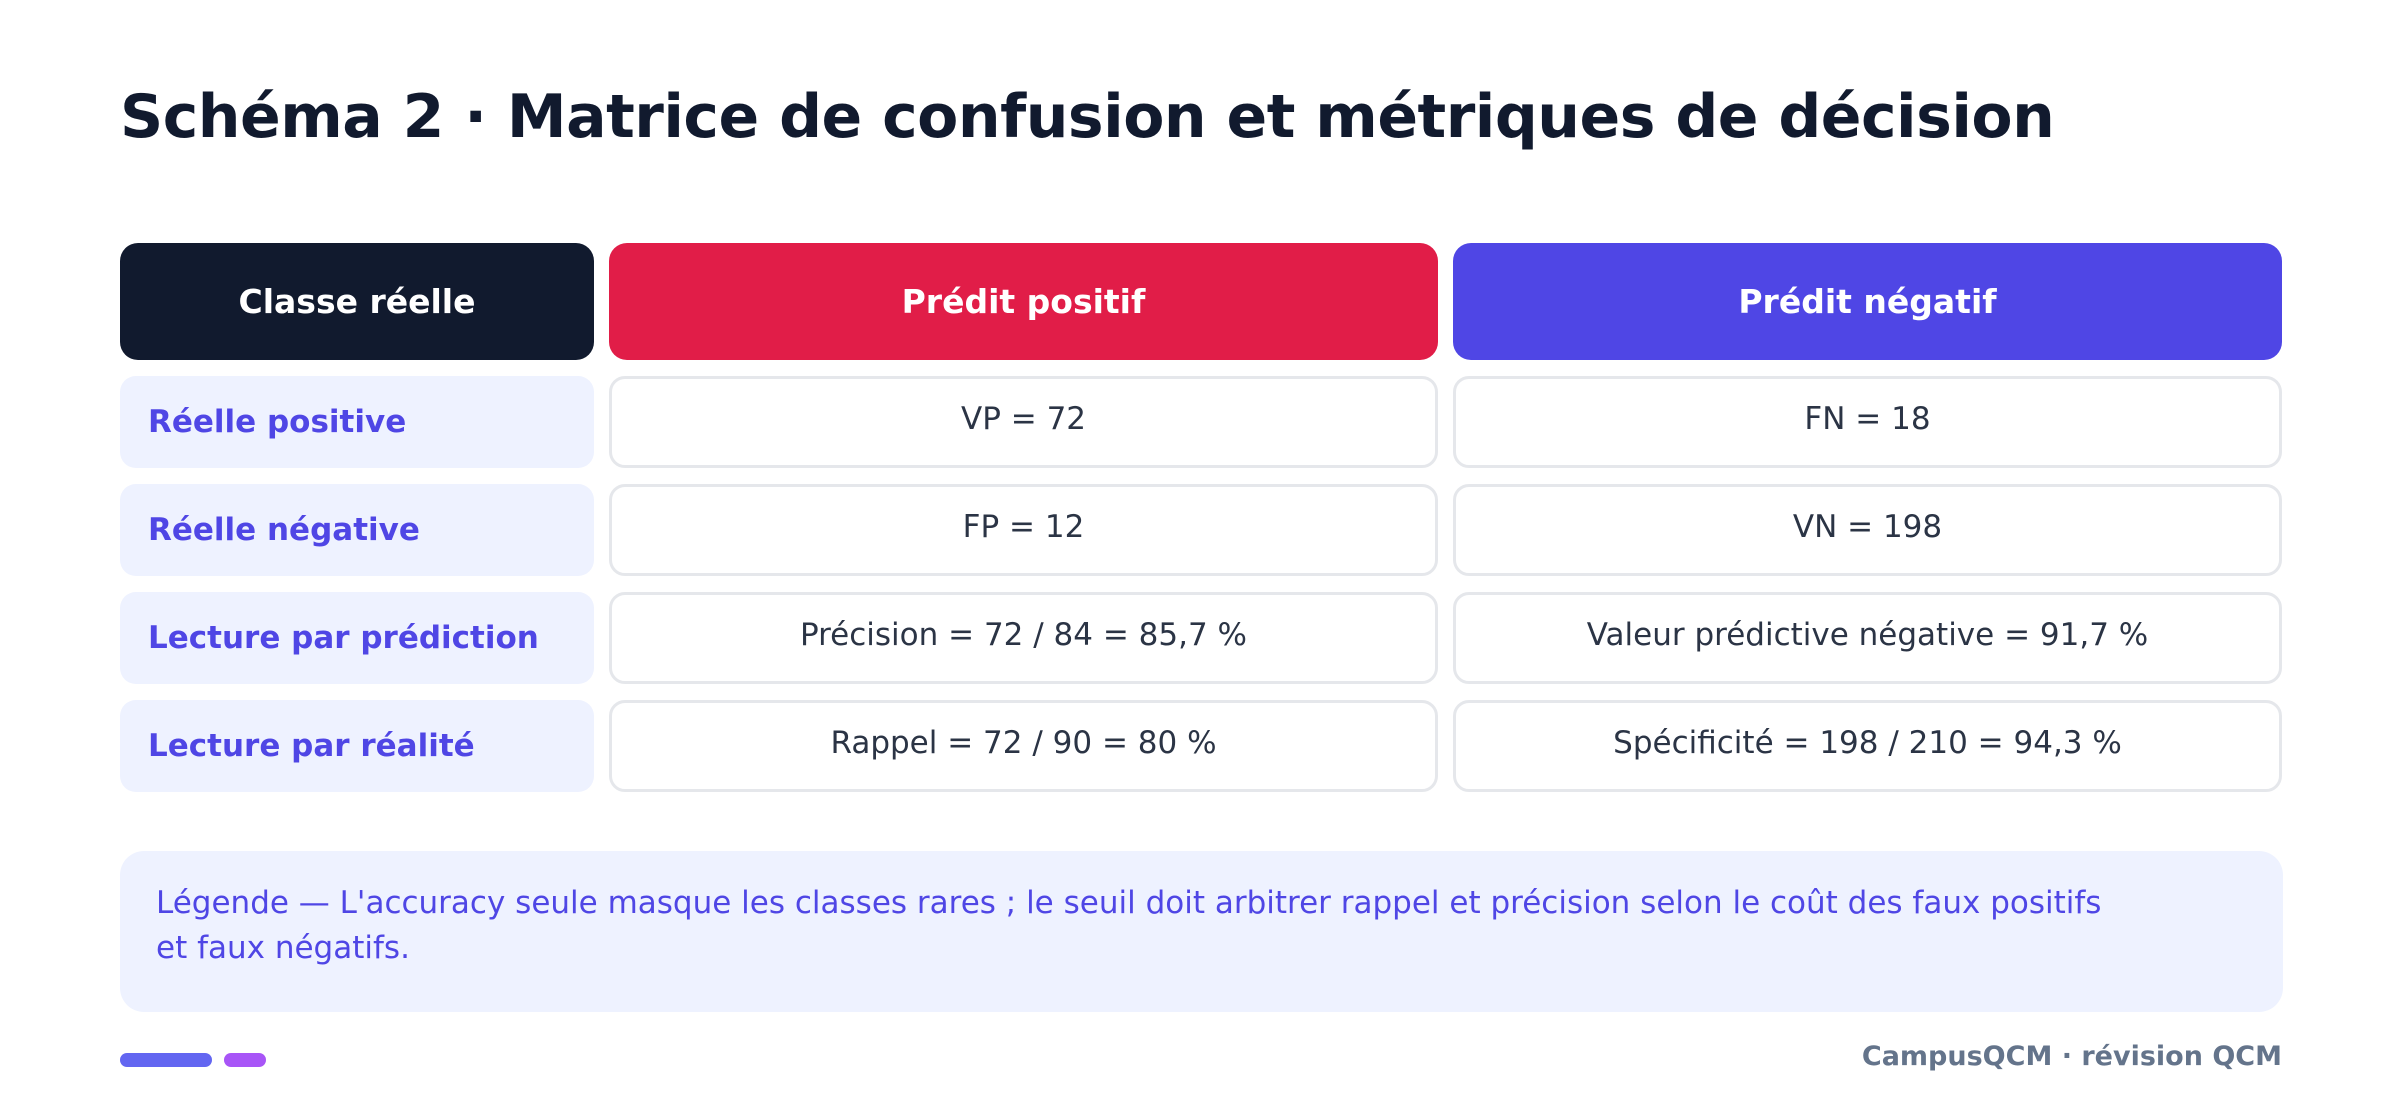 This screenshot has height=1119, width=2400. I want to click on row-label-actual-positive: Réelle positive, so click(357, 422).